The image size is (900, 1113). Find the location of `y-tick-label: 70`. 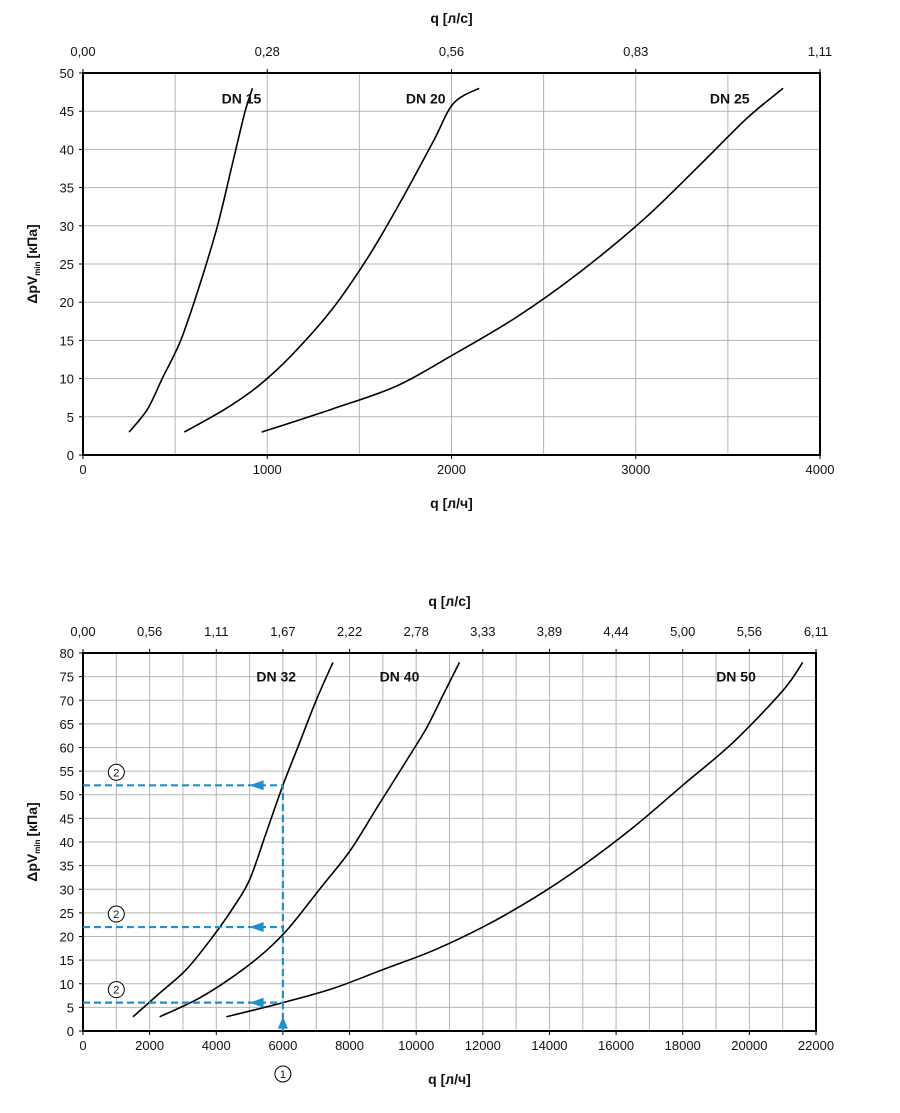

y-tick-label: 70 is located at coordinates (67, 700).